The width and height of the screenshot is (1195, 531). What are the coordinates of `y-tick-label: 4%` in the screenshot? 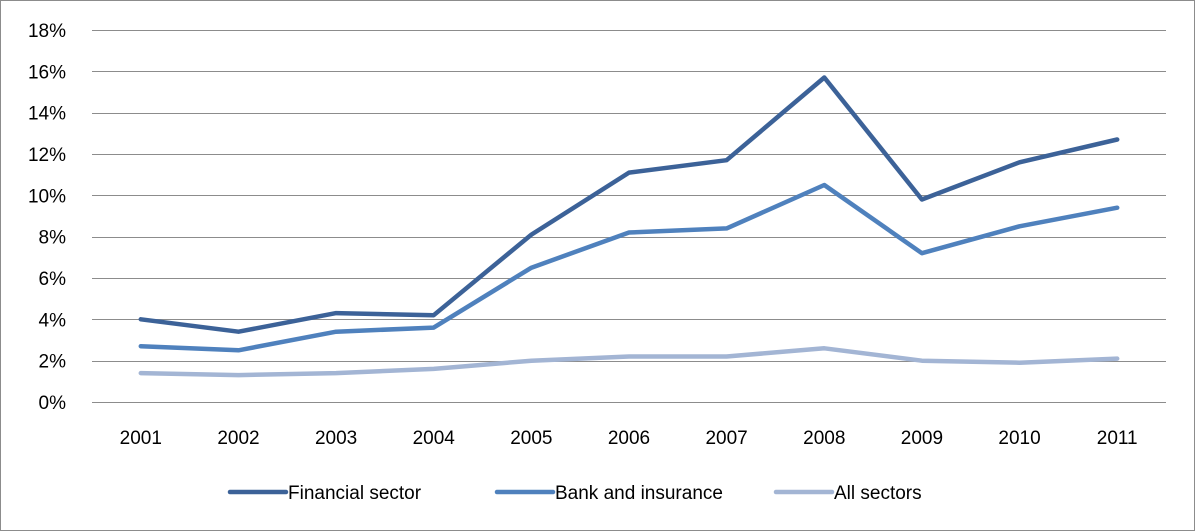 It's located at (53, 320).